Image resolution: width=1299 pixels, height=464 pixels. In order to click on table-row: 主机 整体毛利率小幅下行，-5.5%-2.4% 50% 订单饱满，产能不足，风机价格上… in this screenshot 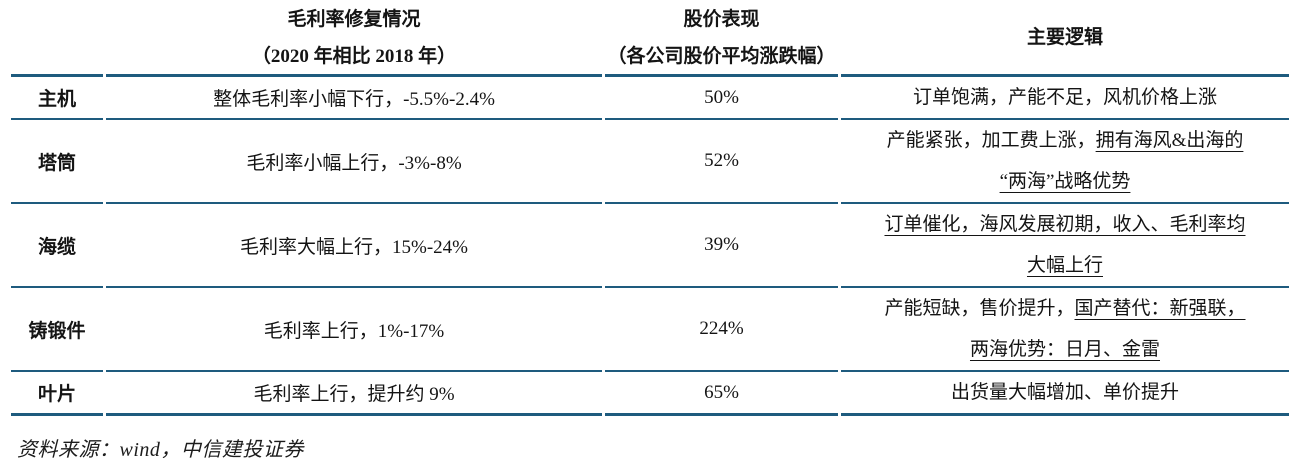, I will do `click(650, 98)`.